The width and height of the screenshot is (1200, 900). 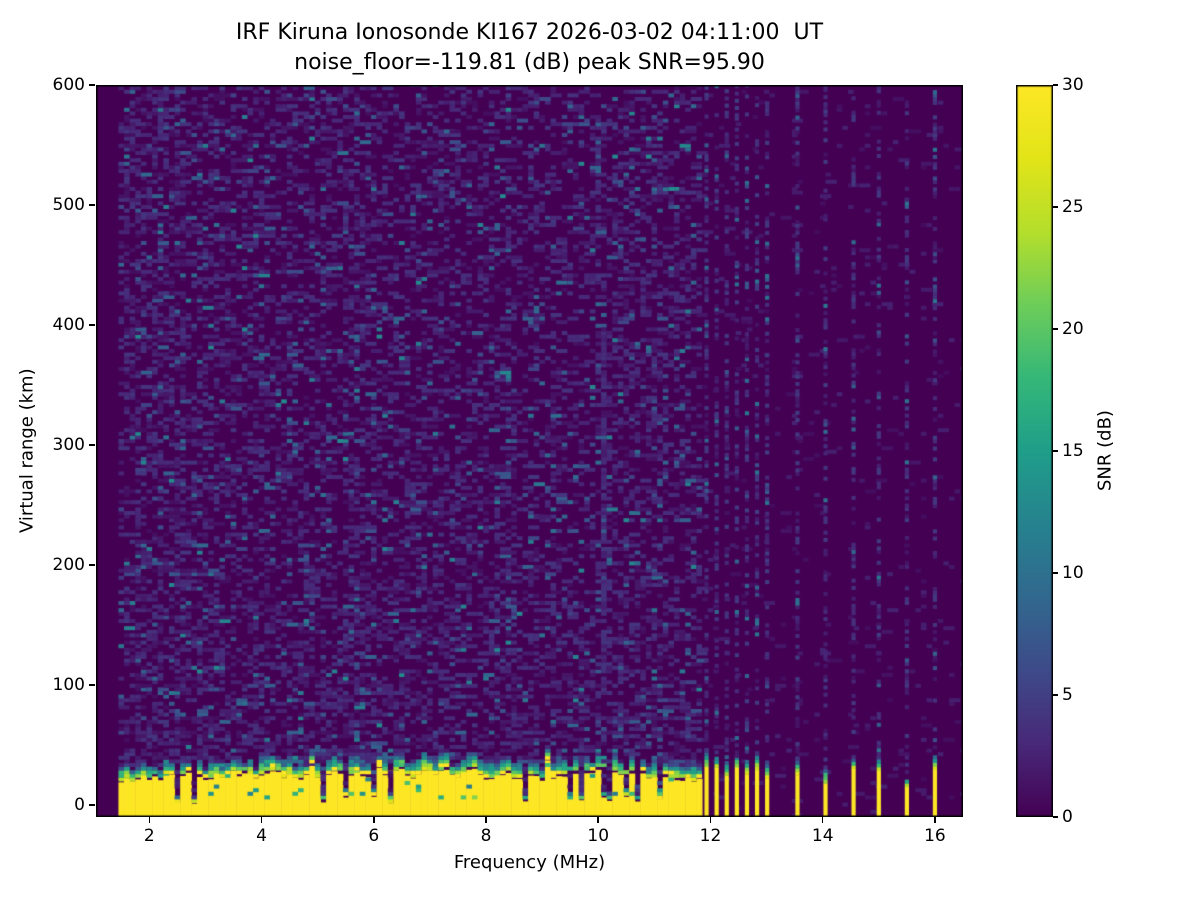 What do you see at coordinates (1034, 451) in the screenshot?
I see `colorbar-canvas` at bounding box center [1034, 451].